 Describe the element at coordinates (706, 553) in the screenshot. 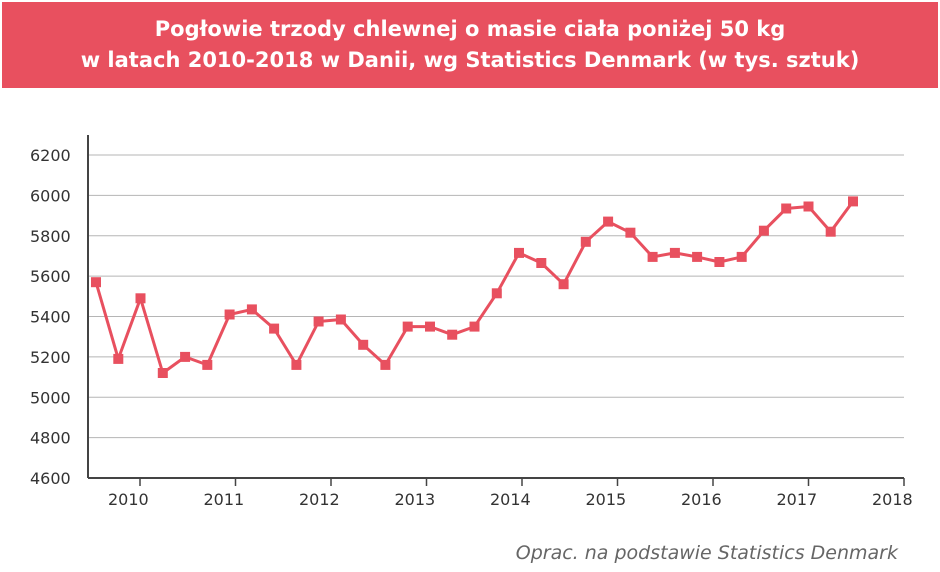

I see `source-note: Oprac. na podstawie Statistics Denmark` at that location.